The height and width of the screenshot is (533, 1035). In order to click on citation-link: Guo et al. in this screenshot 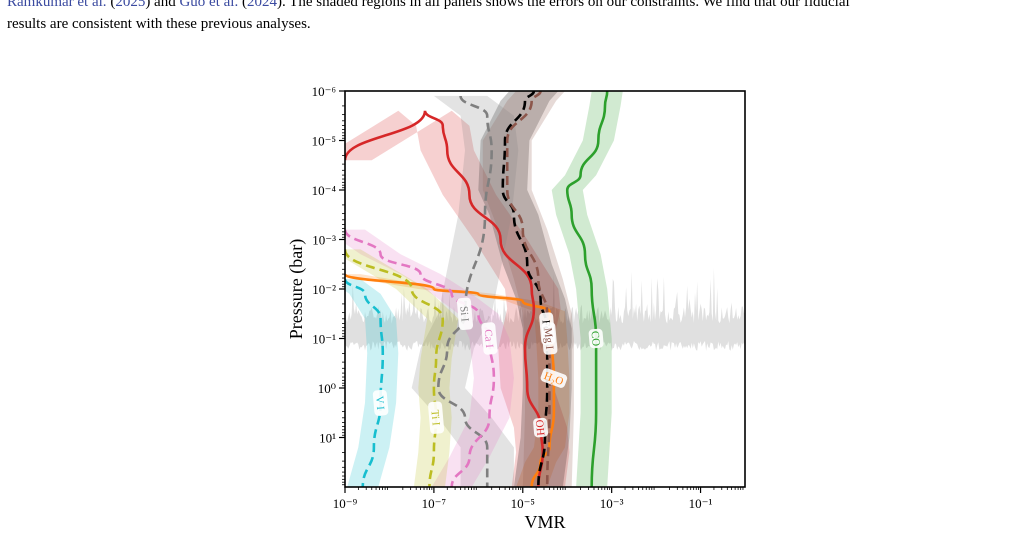, I will do `click(209, 5)`.